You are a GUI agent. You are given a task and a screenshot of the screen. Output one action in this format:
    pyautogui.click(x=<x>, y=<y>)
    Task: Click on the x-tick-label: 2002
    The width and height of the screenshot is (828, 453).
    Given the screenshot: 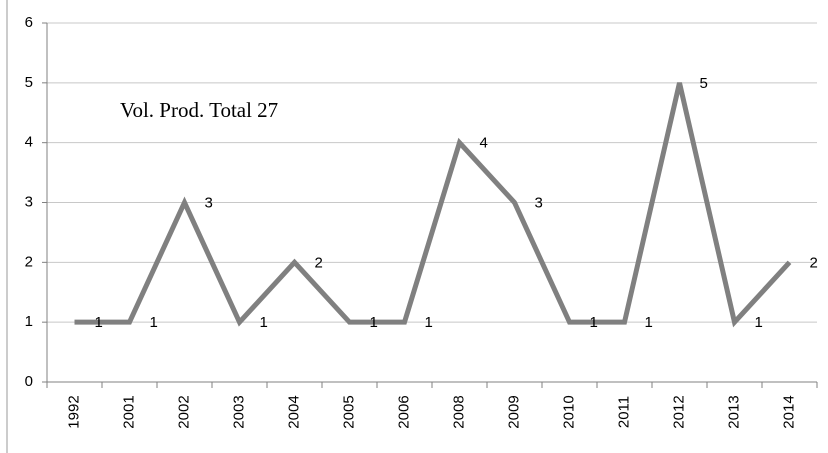 What is the action you would take?
    pyautogui.click(x=183, y=411)
    